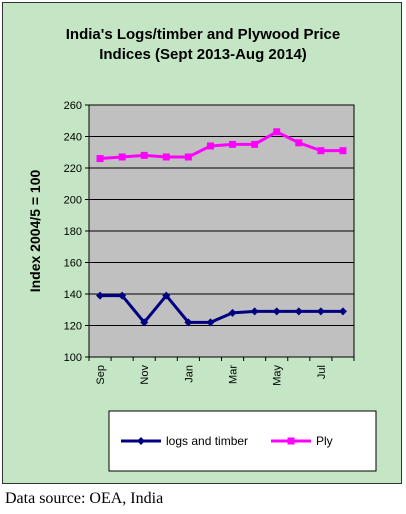 The image size is (406, 514). I want to click on y-tick-label: 140, so click(73, 295).